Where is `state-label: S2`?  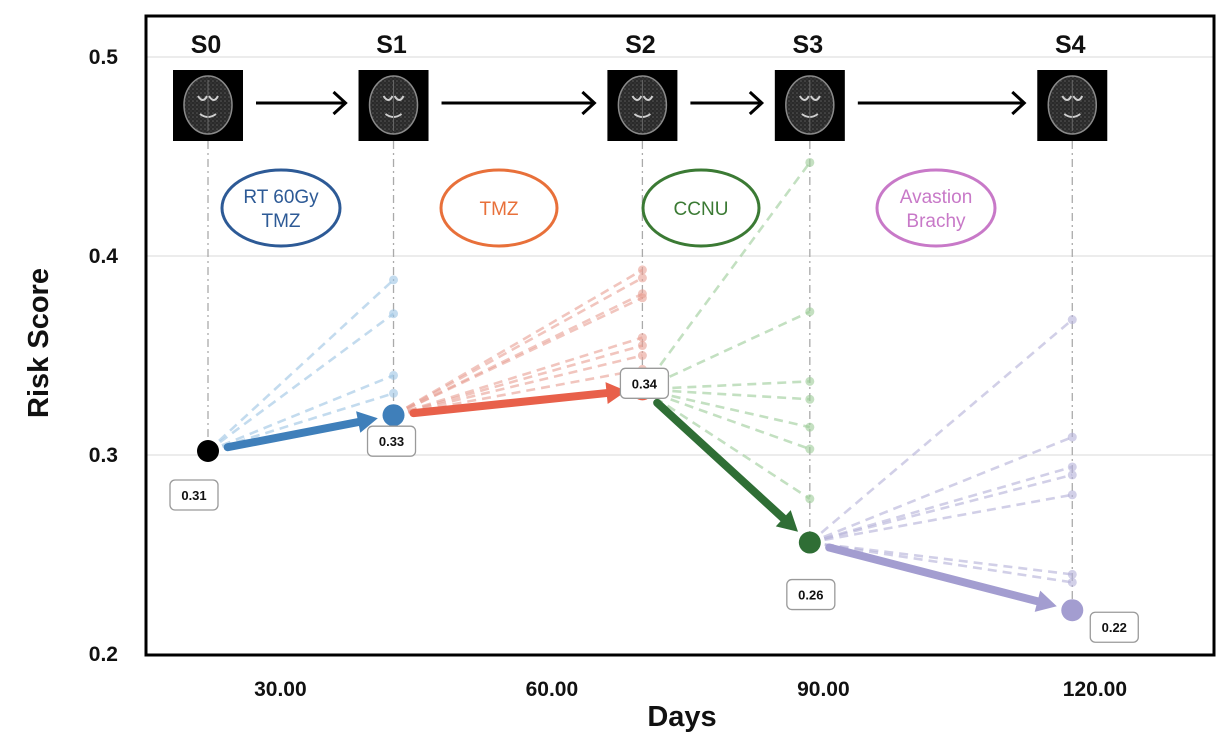
state-label: S2 is located at coordinates (640, 45).